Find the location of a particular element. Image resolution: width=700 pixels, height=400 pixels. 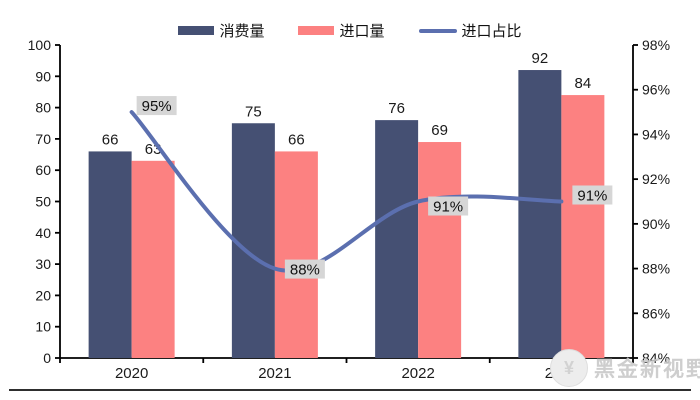

right-axis-tick-label: 96% is located at coordinates (656, 90).